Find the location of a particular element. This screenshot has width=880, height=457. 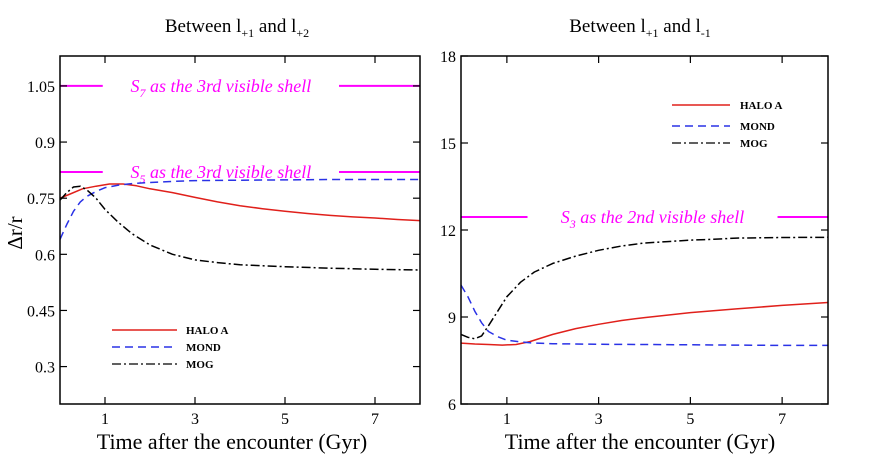

right-series-mog is located at coordinates (644, 288).